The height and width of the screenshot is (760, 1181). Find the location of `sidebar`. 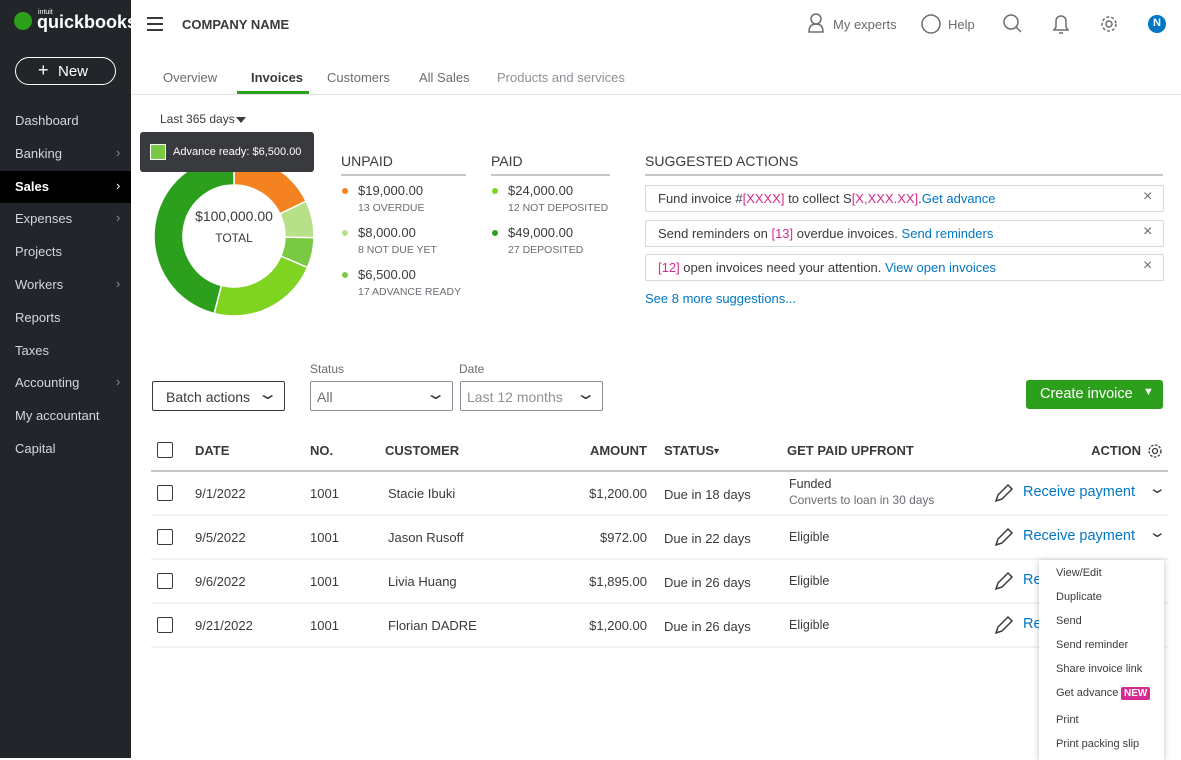

sidebar is located at coordinates (65, 379).